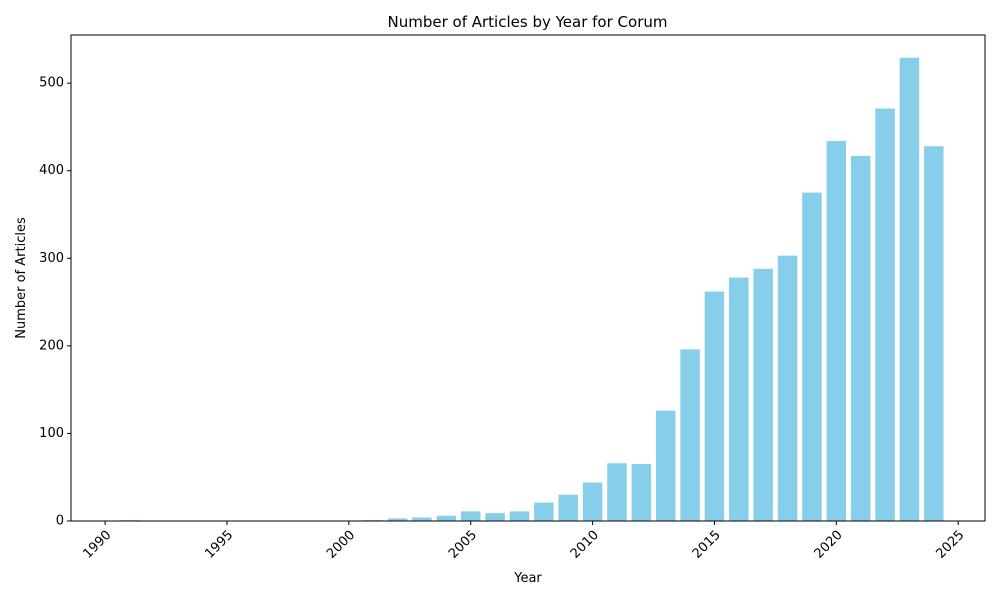 This screenshot has width=1000, height=600. What do you see at coordinates (585, 545) in the screenshot?
I see `x-tick-label: 2010` at bounding box center [585, 545].